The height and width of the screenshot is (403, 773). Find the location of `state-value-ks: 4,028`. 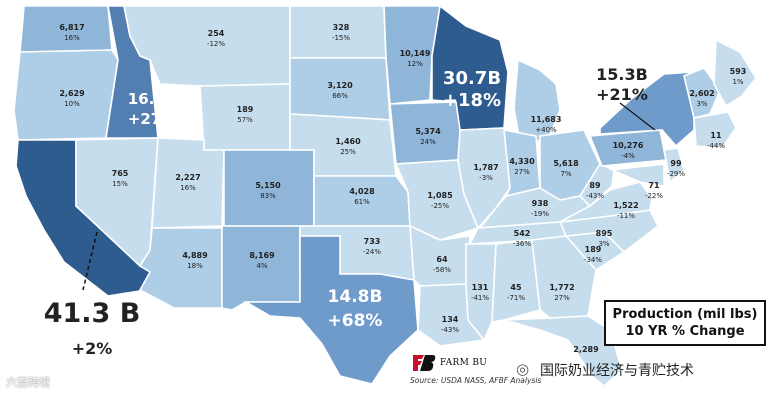

state-value-ks: 4,028 is located at coordinates (362, 191).